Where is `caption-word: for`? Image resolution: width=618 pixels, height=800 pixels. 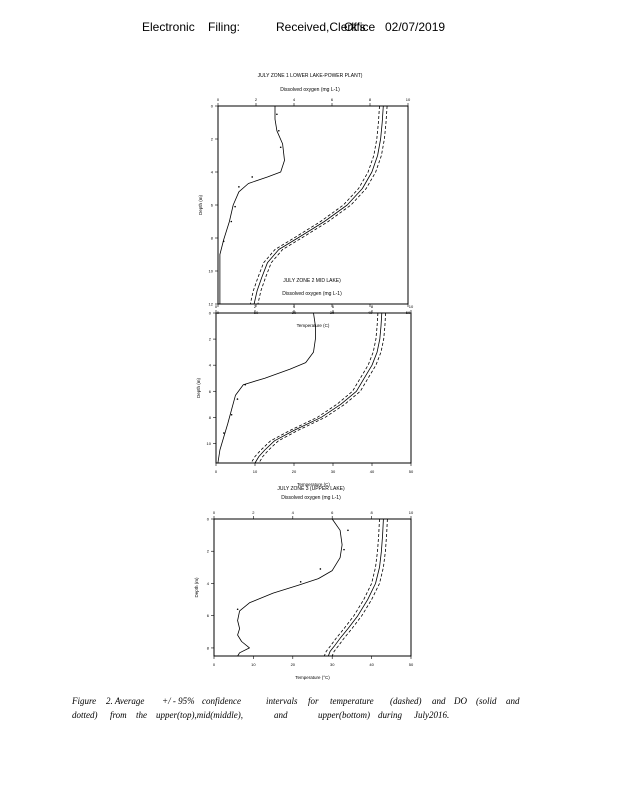 caption-word: for is located at coordinates (313, 701).